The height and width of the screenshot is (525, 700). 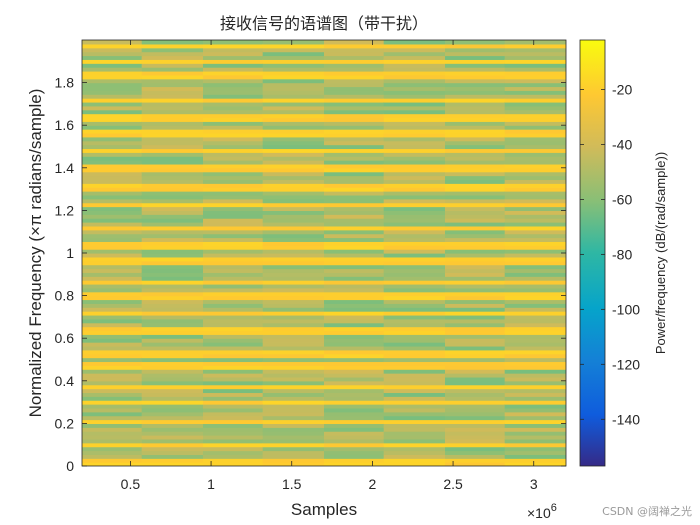 I want to click on watermark: CSDN @阔禅之光, so click(x=647, y=511).